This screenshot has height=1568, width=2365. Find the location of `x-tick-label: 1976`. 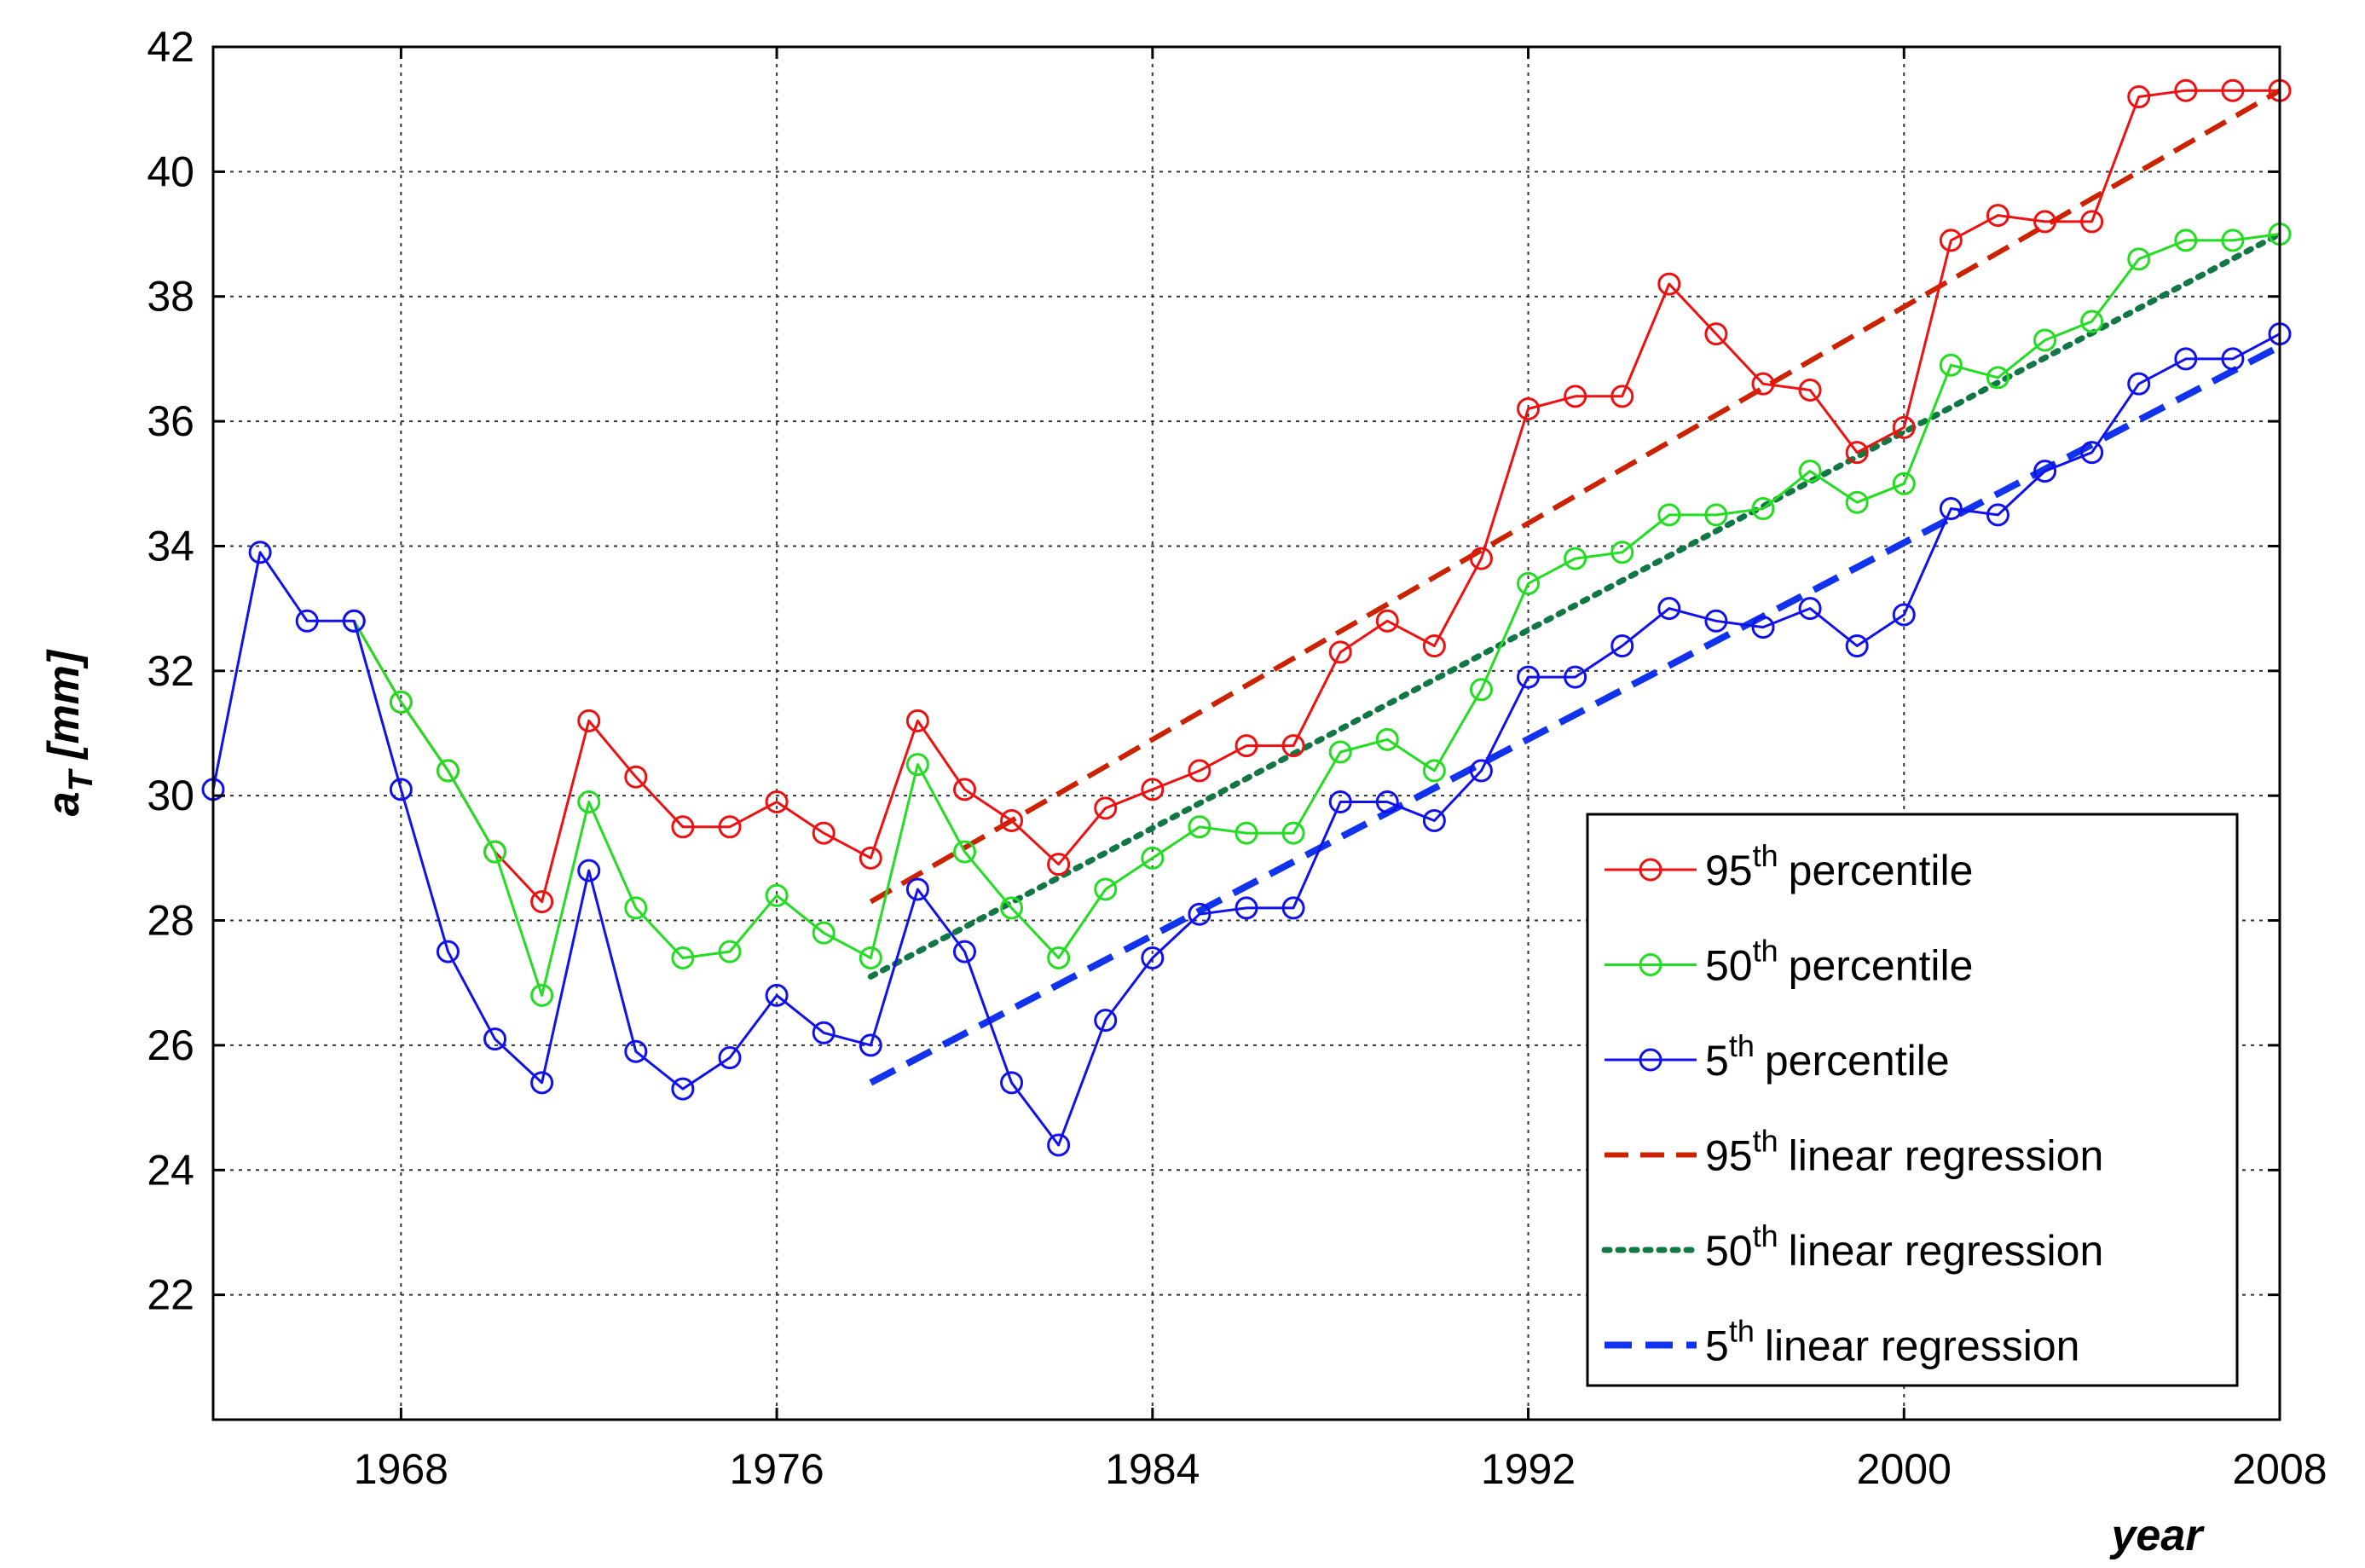

x-tick-label: 1976 is located at coordinates (776, 1469).